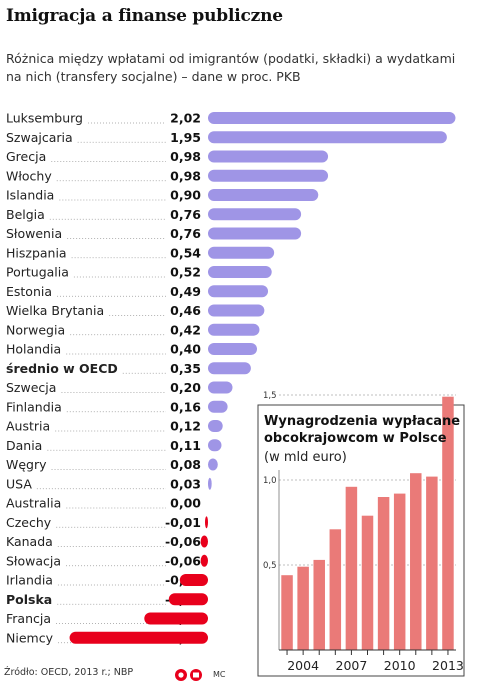  What do you see at coordinates (29, 291) in the screenshot?
I see `category-label: Estonia` at bounding box center [29, 291].